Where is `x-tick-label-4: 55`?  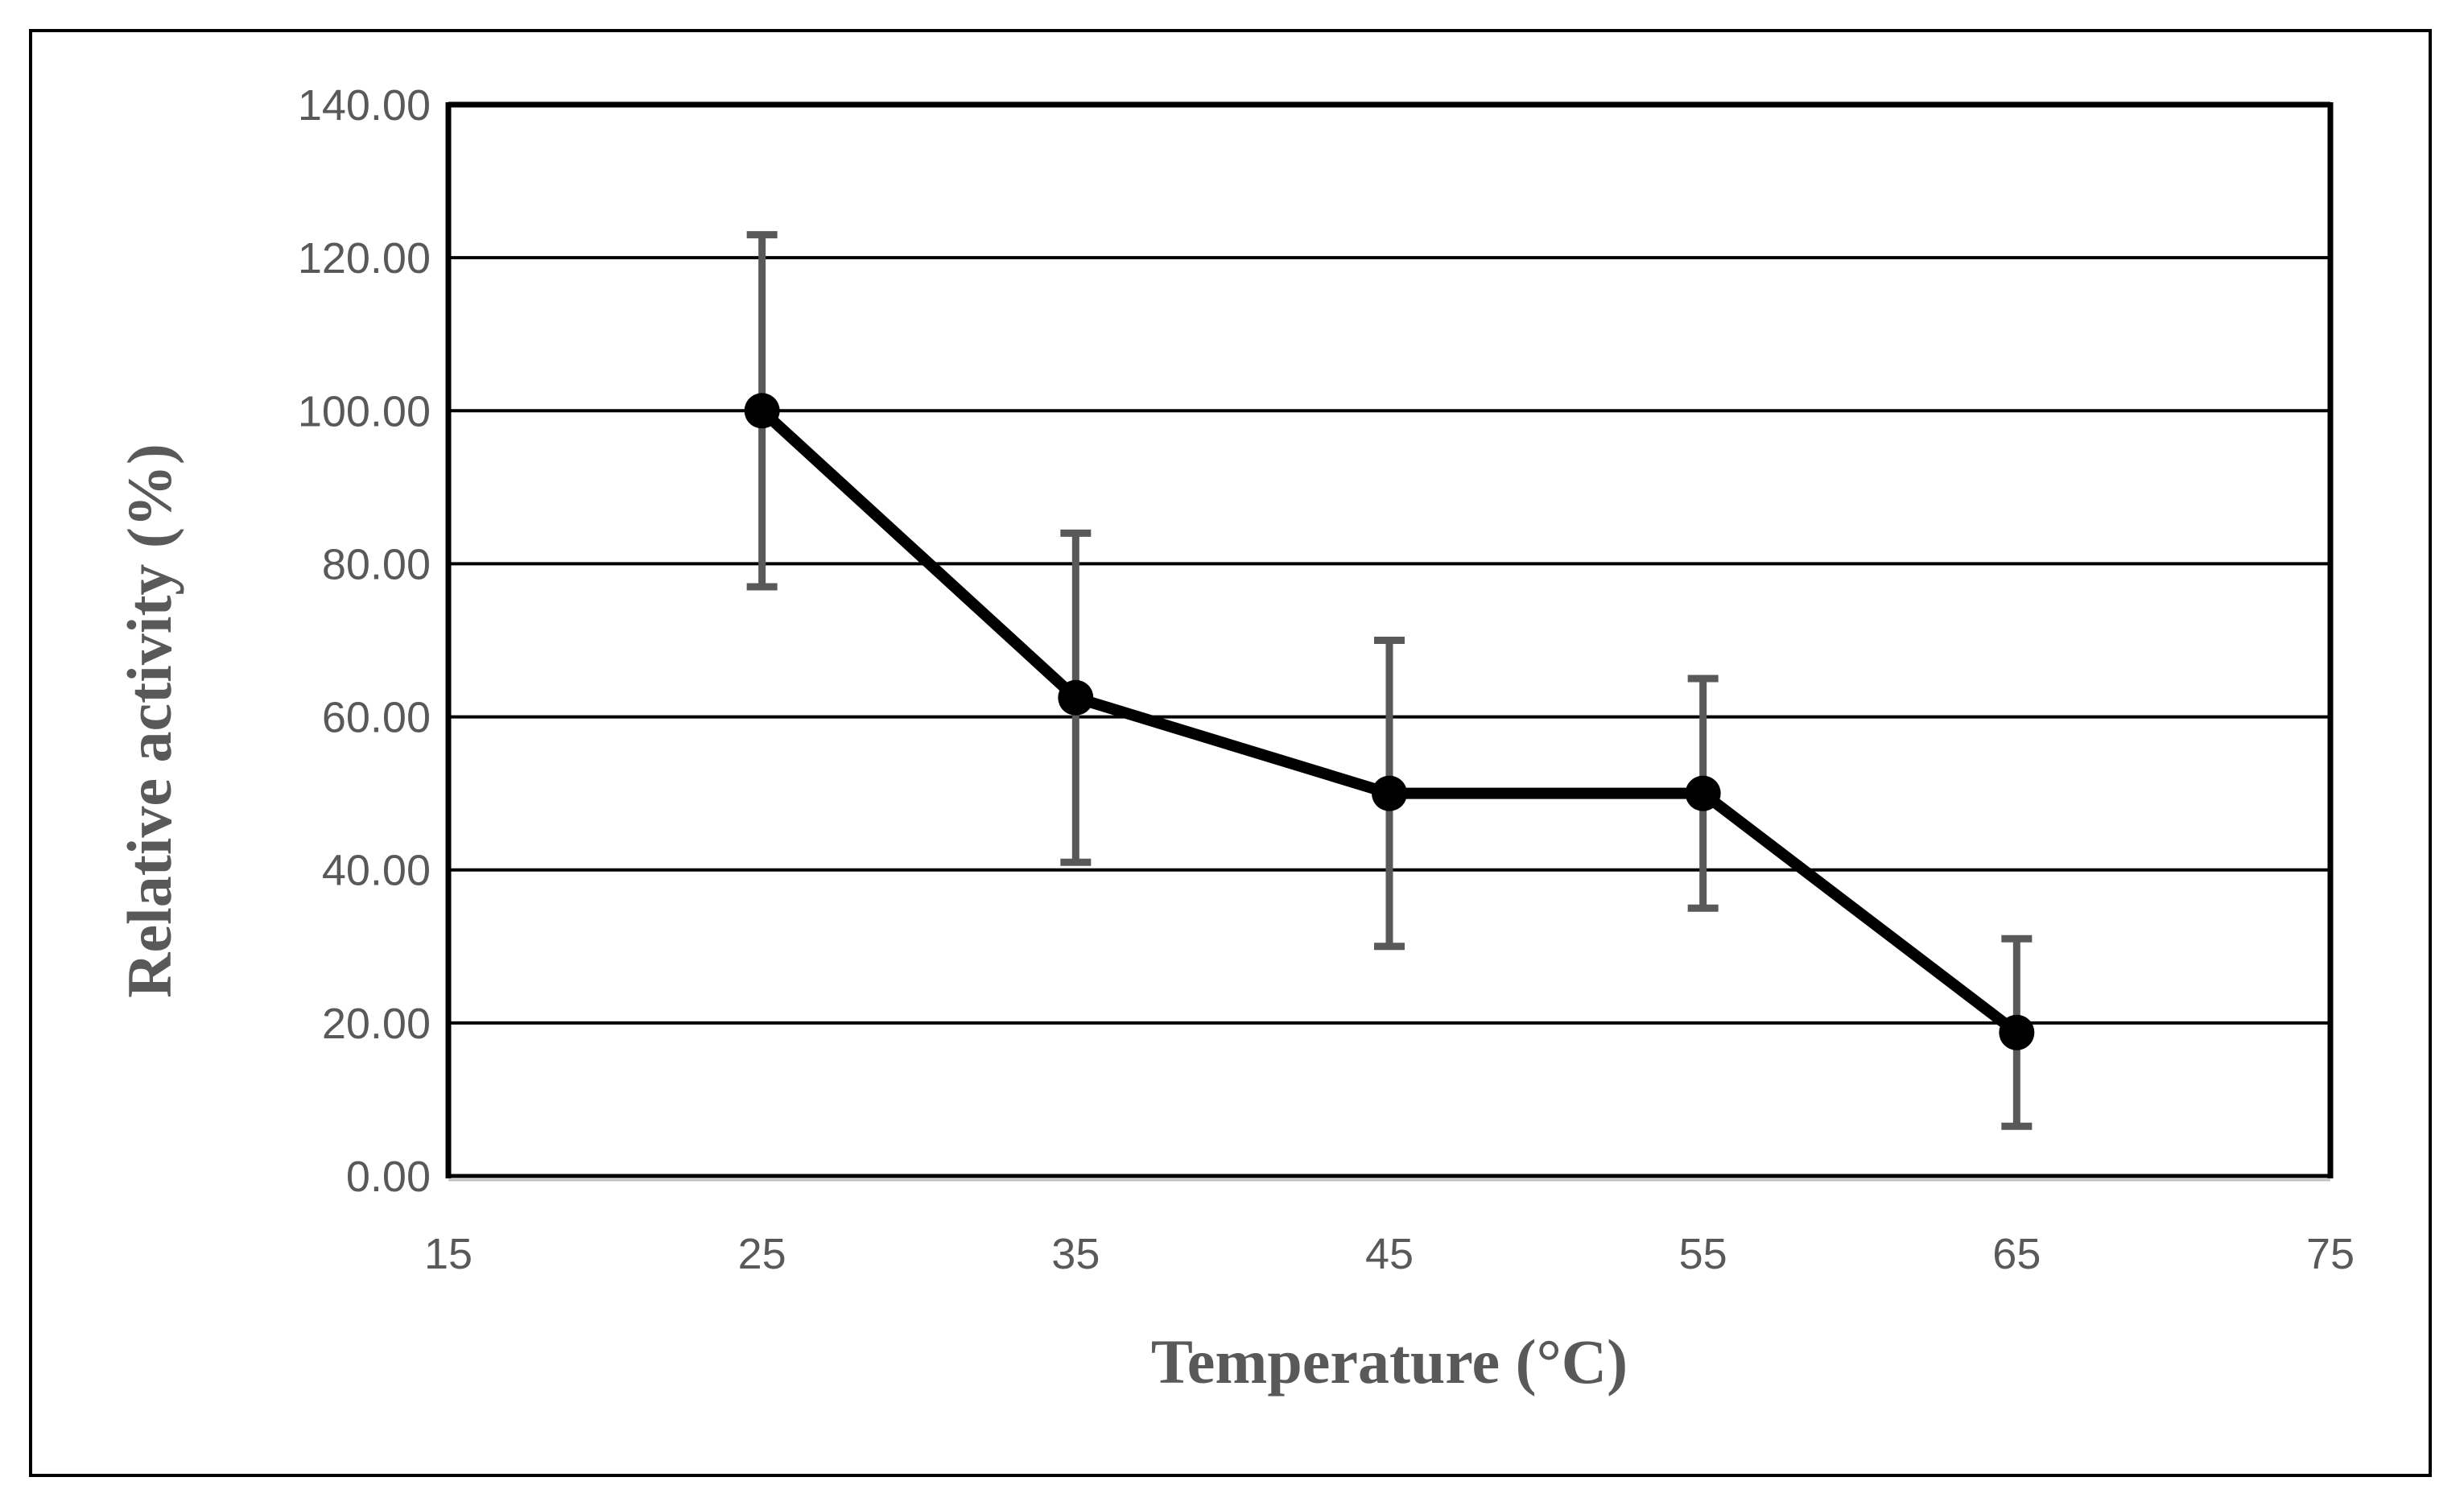 x-tick-label-4: 55 is located at coordinates (1703, 1254).